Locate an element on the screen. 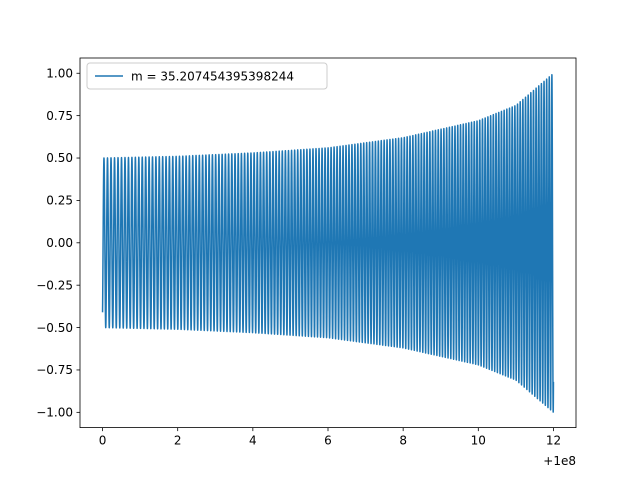 This screenshot has width=640, height=480. y-tick-label: 0.00 is located at coordinates (59, 243).